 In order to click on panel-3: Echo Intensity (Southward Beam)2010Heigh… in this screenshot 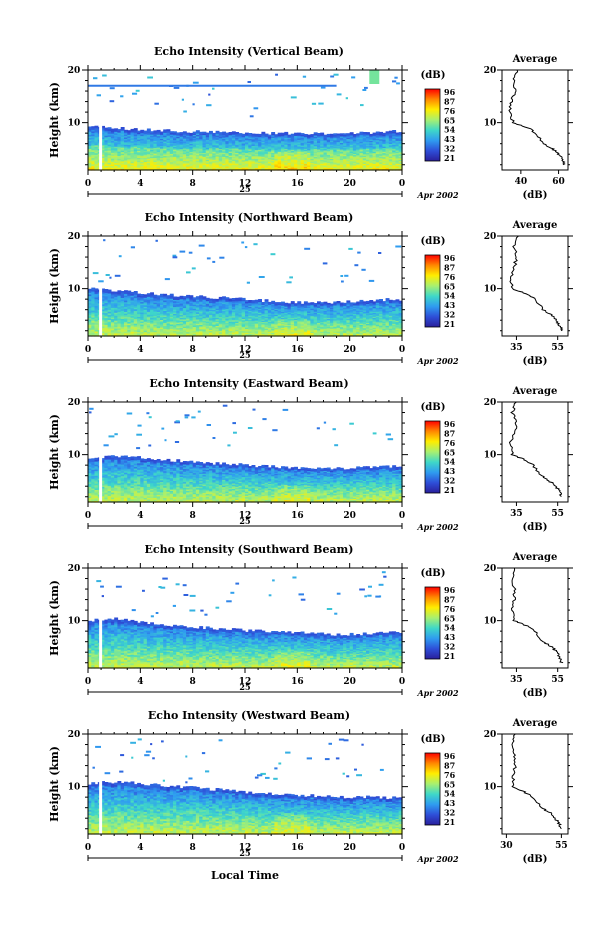, I will do `click(310, 621)`.